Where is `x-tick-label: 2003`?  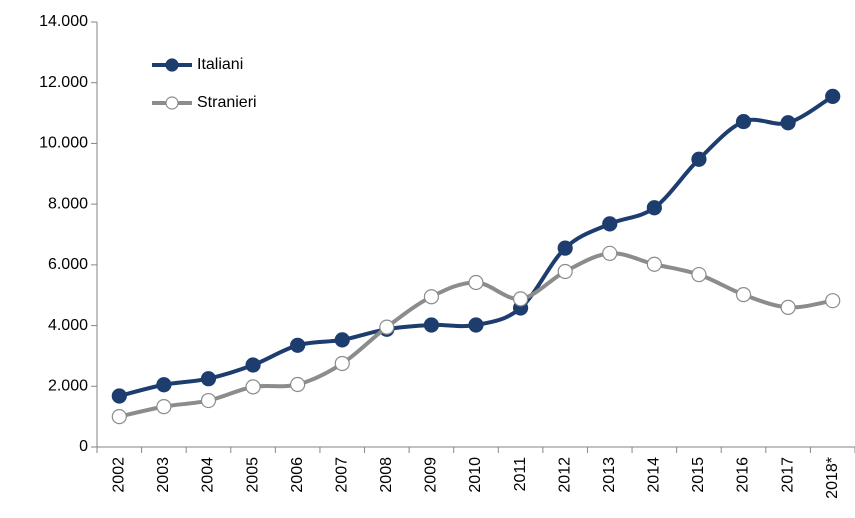 x-tick-label: 2003 is located at coordinates (163, 475).